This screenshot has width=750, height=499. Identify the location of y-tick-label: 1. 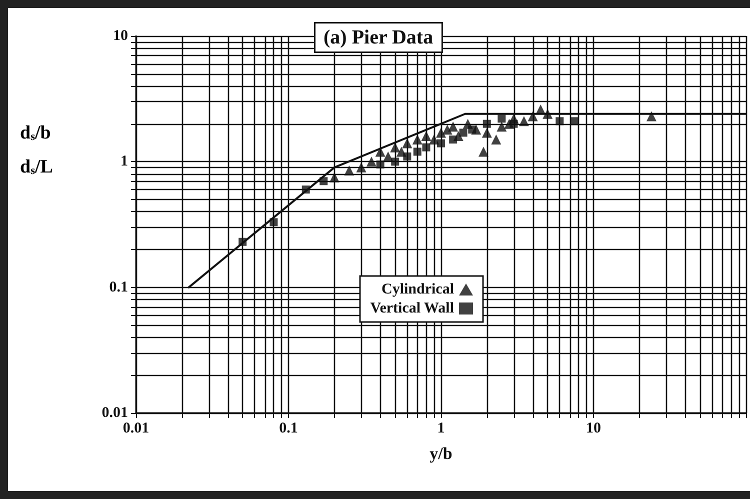
(124, 162).